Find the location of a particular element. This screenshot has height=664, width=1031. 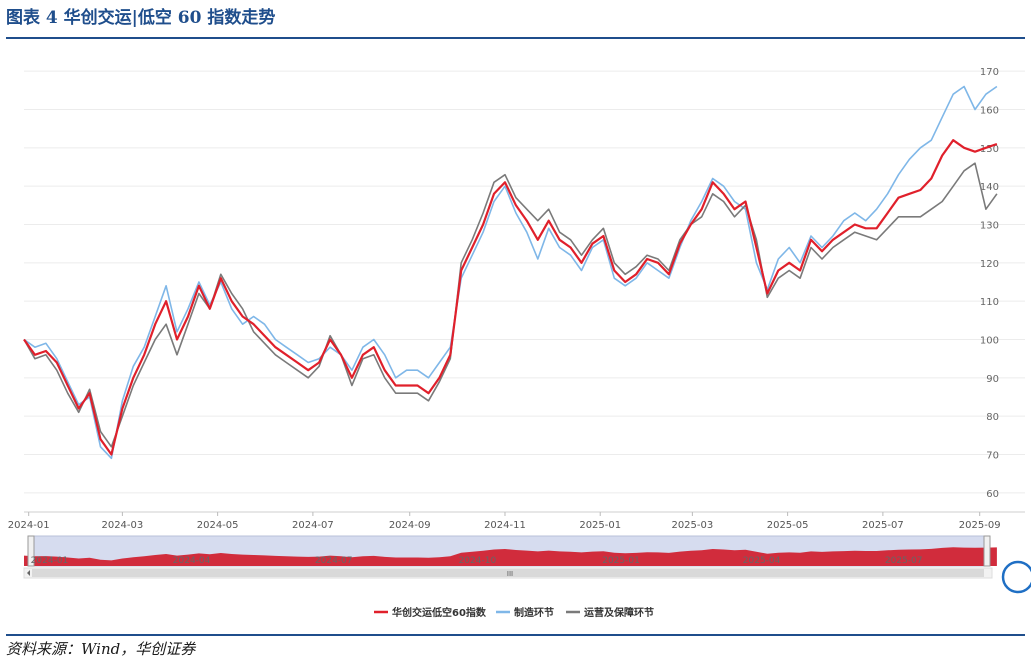

x-tick-label: 2024-07 is located at coordinates (313, 525).